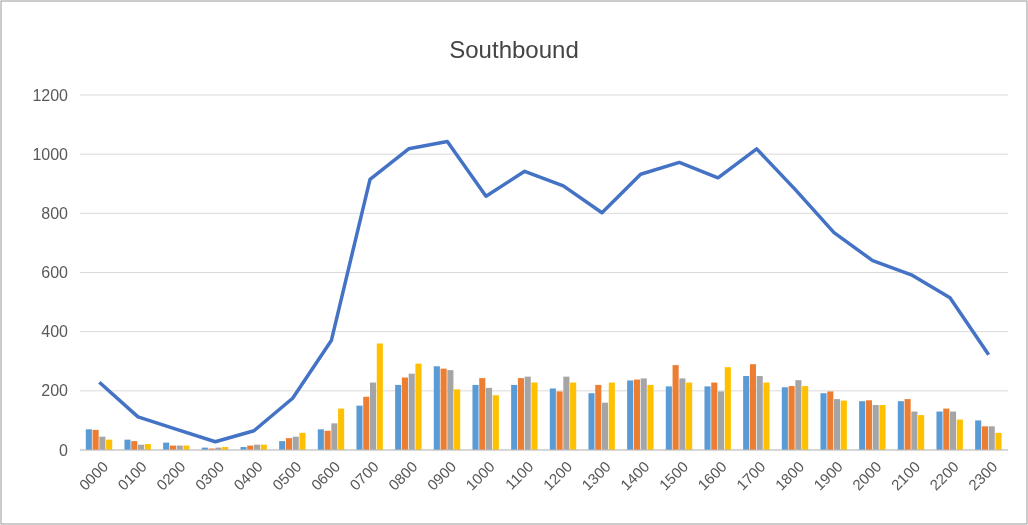 This screenshot has height=525, width=1028. Describe the element at coordinates (50, 154) in the screenshot. I see `y-tick-label: 1000` at that location.